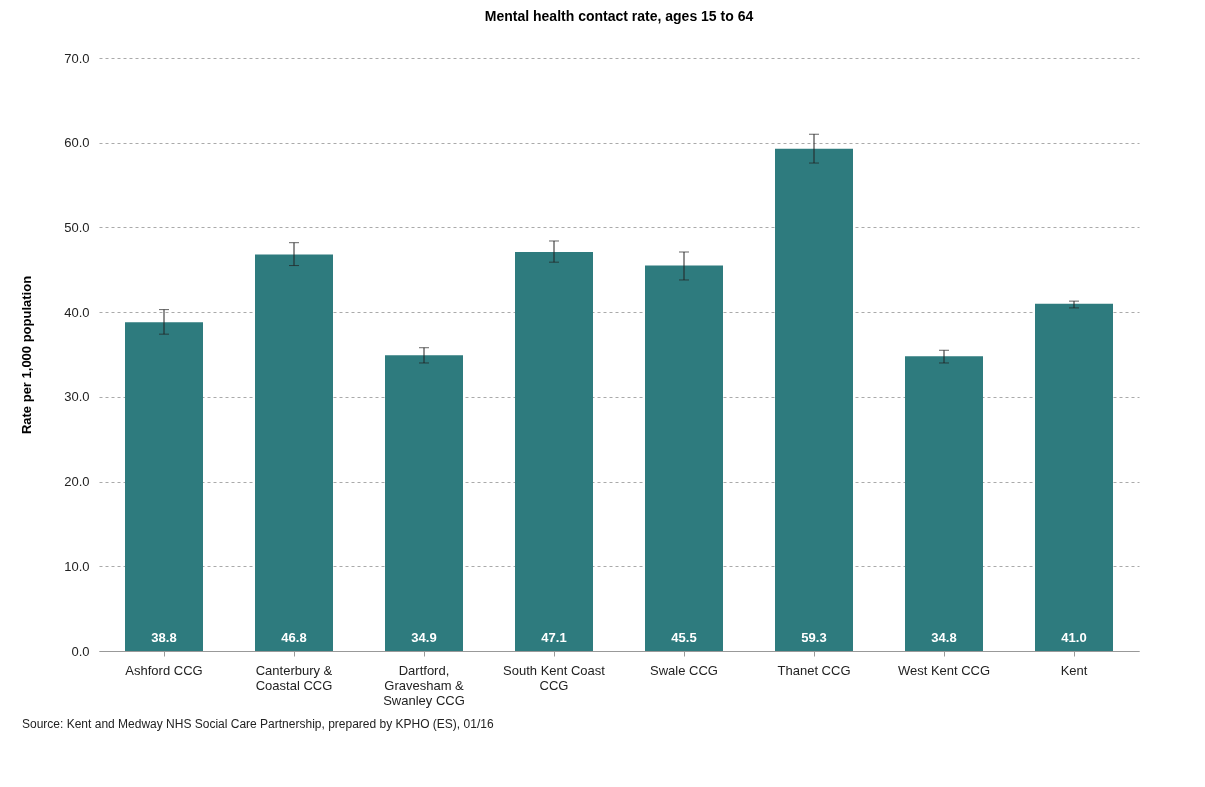 Image resolution: width=1205 pixels, height=787 pixels. What do you see at coordinates (814, 670) in the screenshot?
I see `x-tick-label: Thanet CCG` at bounding box center [814, 670].